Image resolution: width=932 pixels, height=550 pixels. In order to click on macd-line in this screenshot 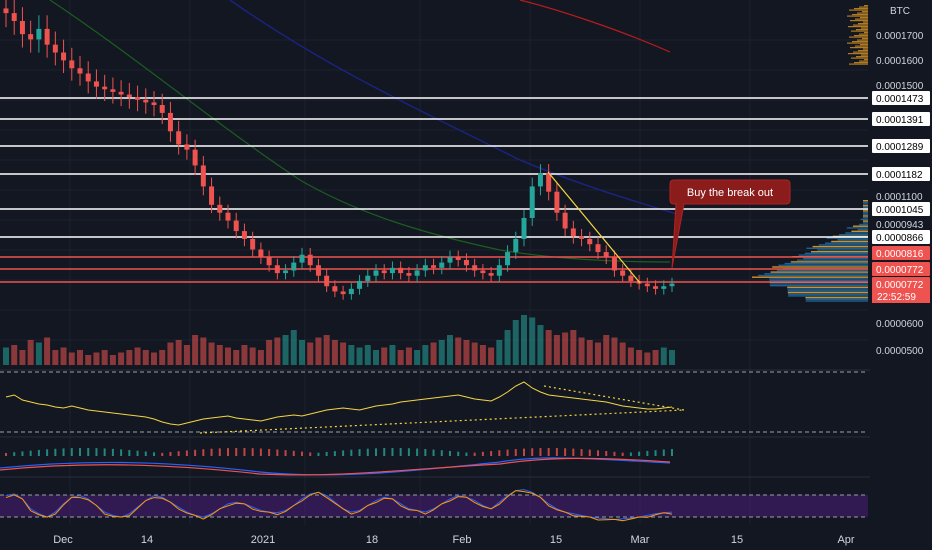, I will do `click(335, 466)`.